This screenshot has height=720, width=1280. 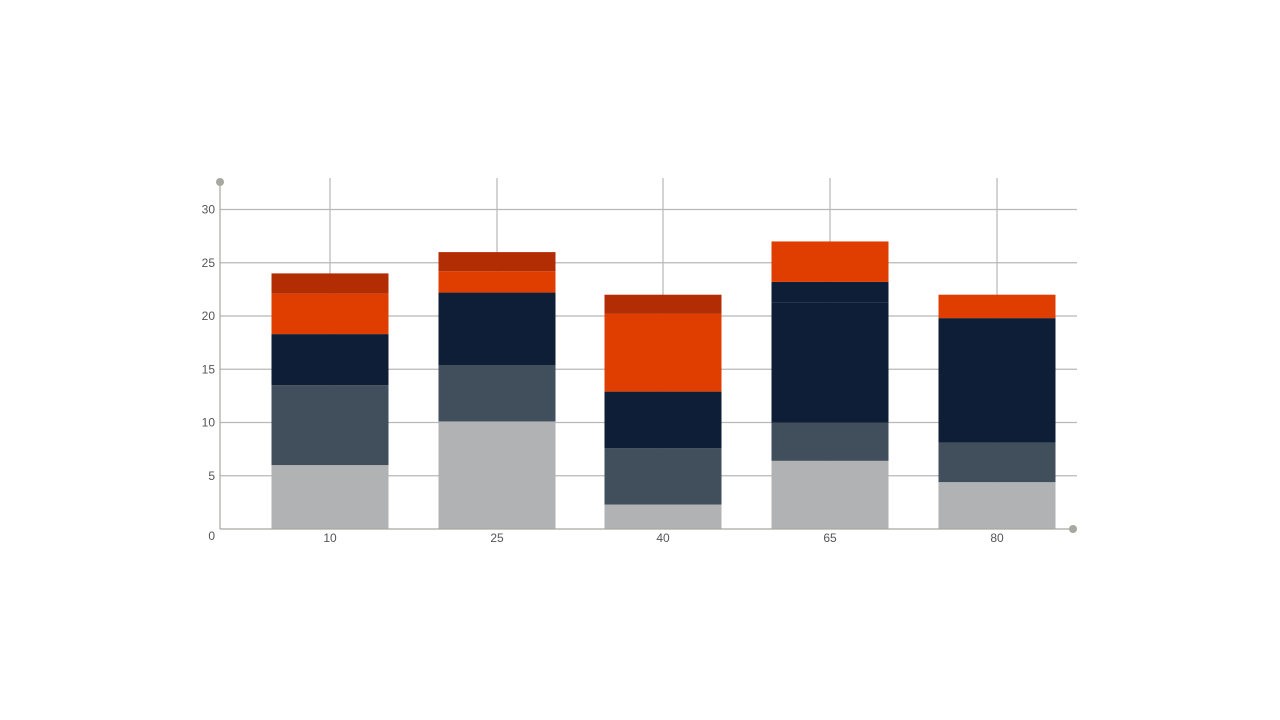 What do you see at coordinates (497, 538) in the screenshot?
I see `x-tick-label: 25` at bounding box center [497, 538].